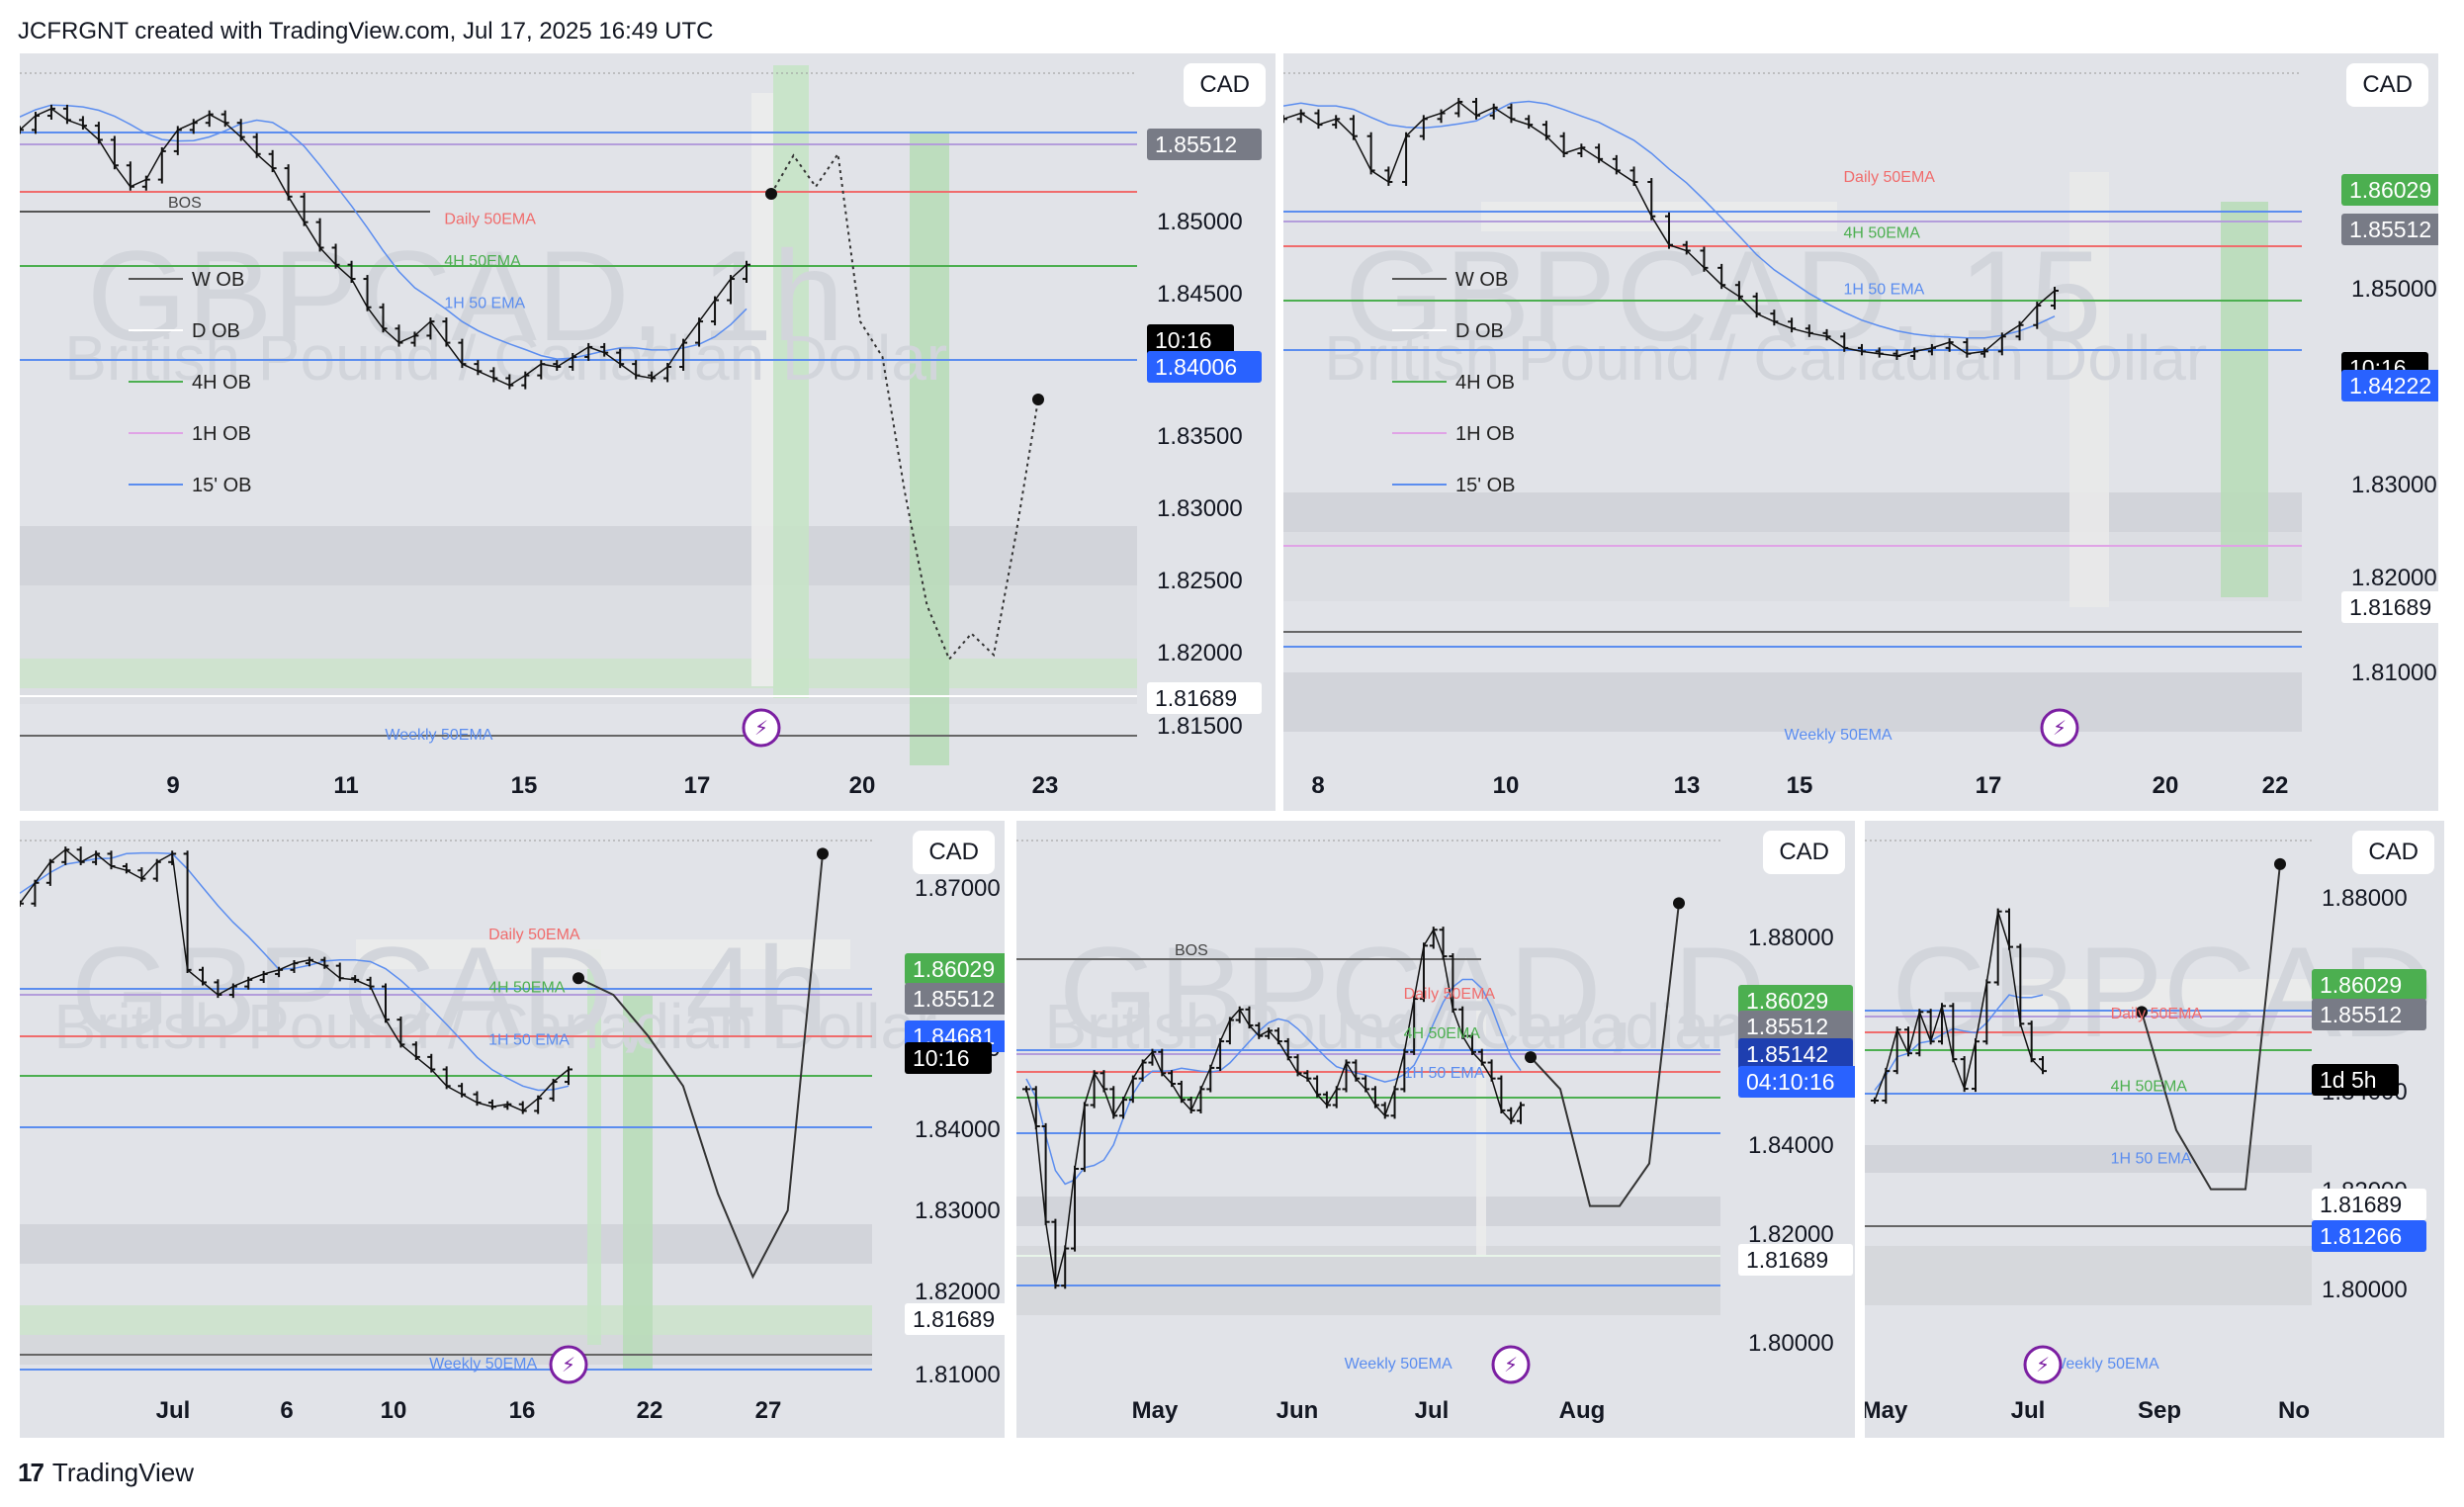  Describe the element at coordinates (1191, 950) in the screenshot. I see `annotation-label: BOS` at that location.